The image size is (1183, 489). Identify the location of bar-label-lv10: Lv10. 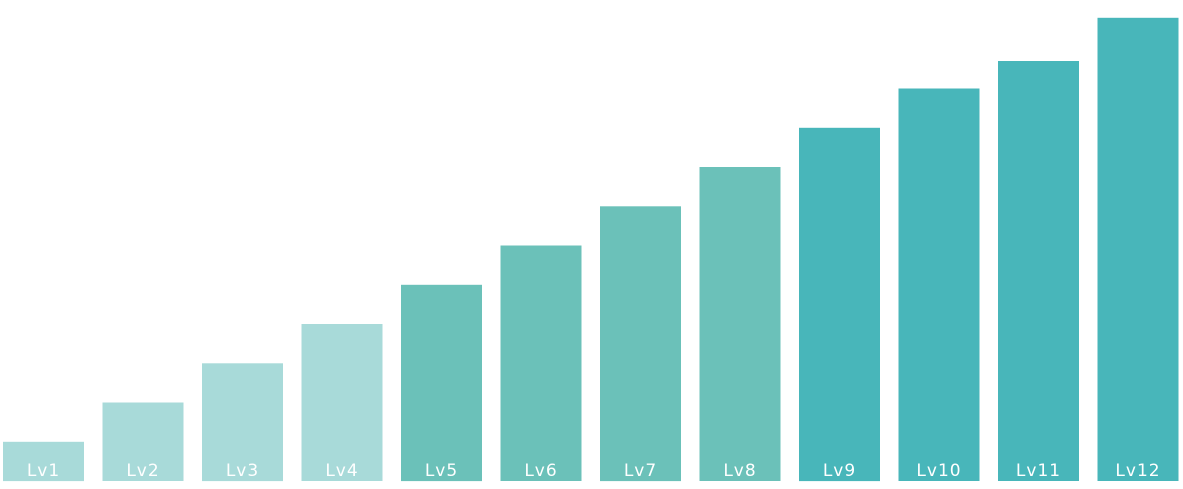
(938, 471).